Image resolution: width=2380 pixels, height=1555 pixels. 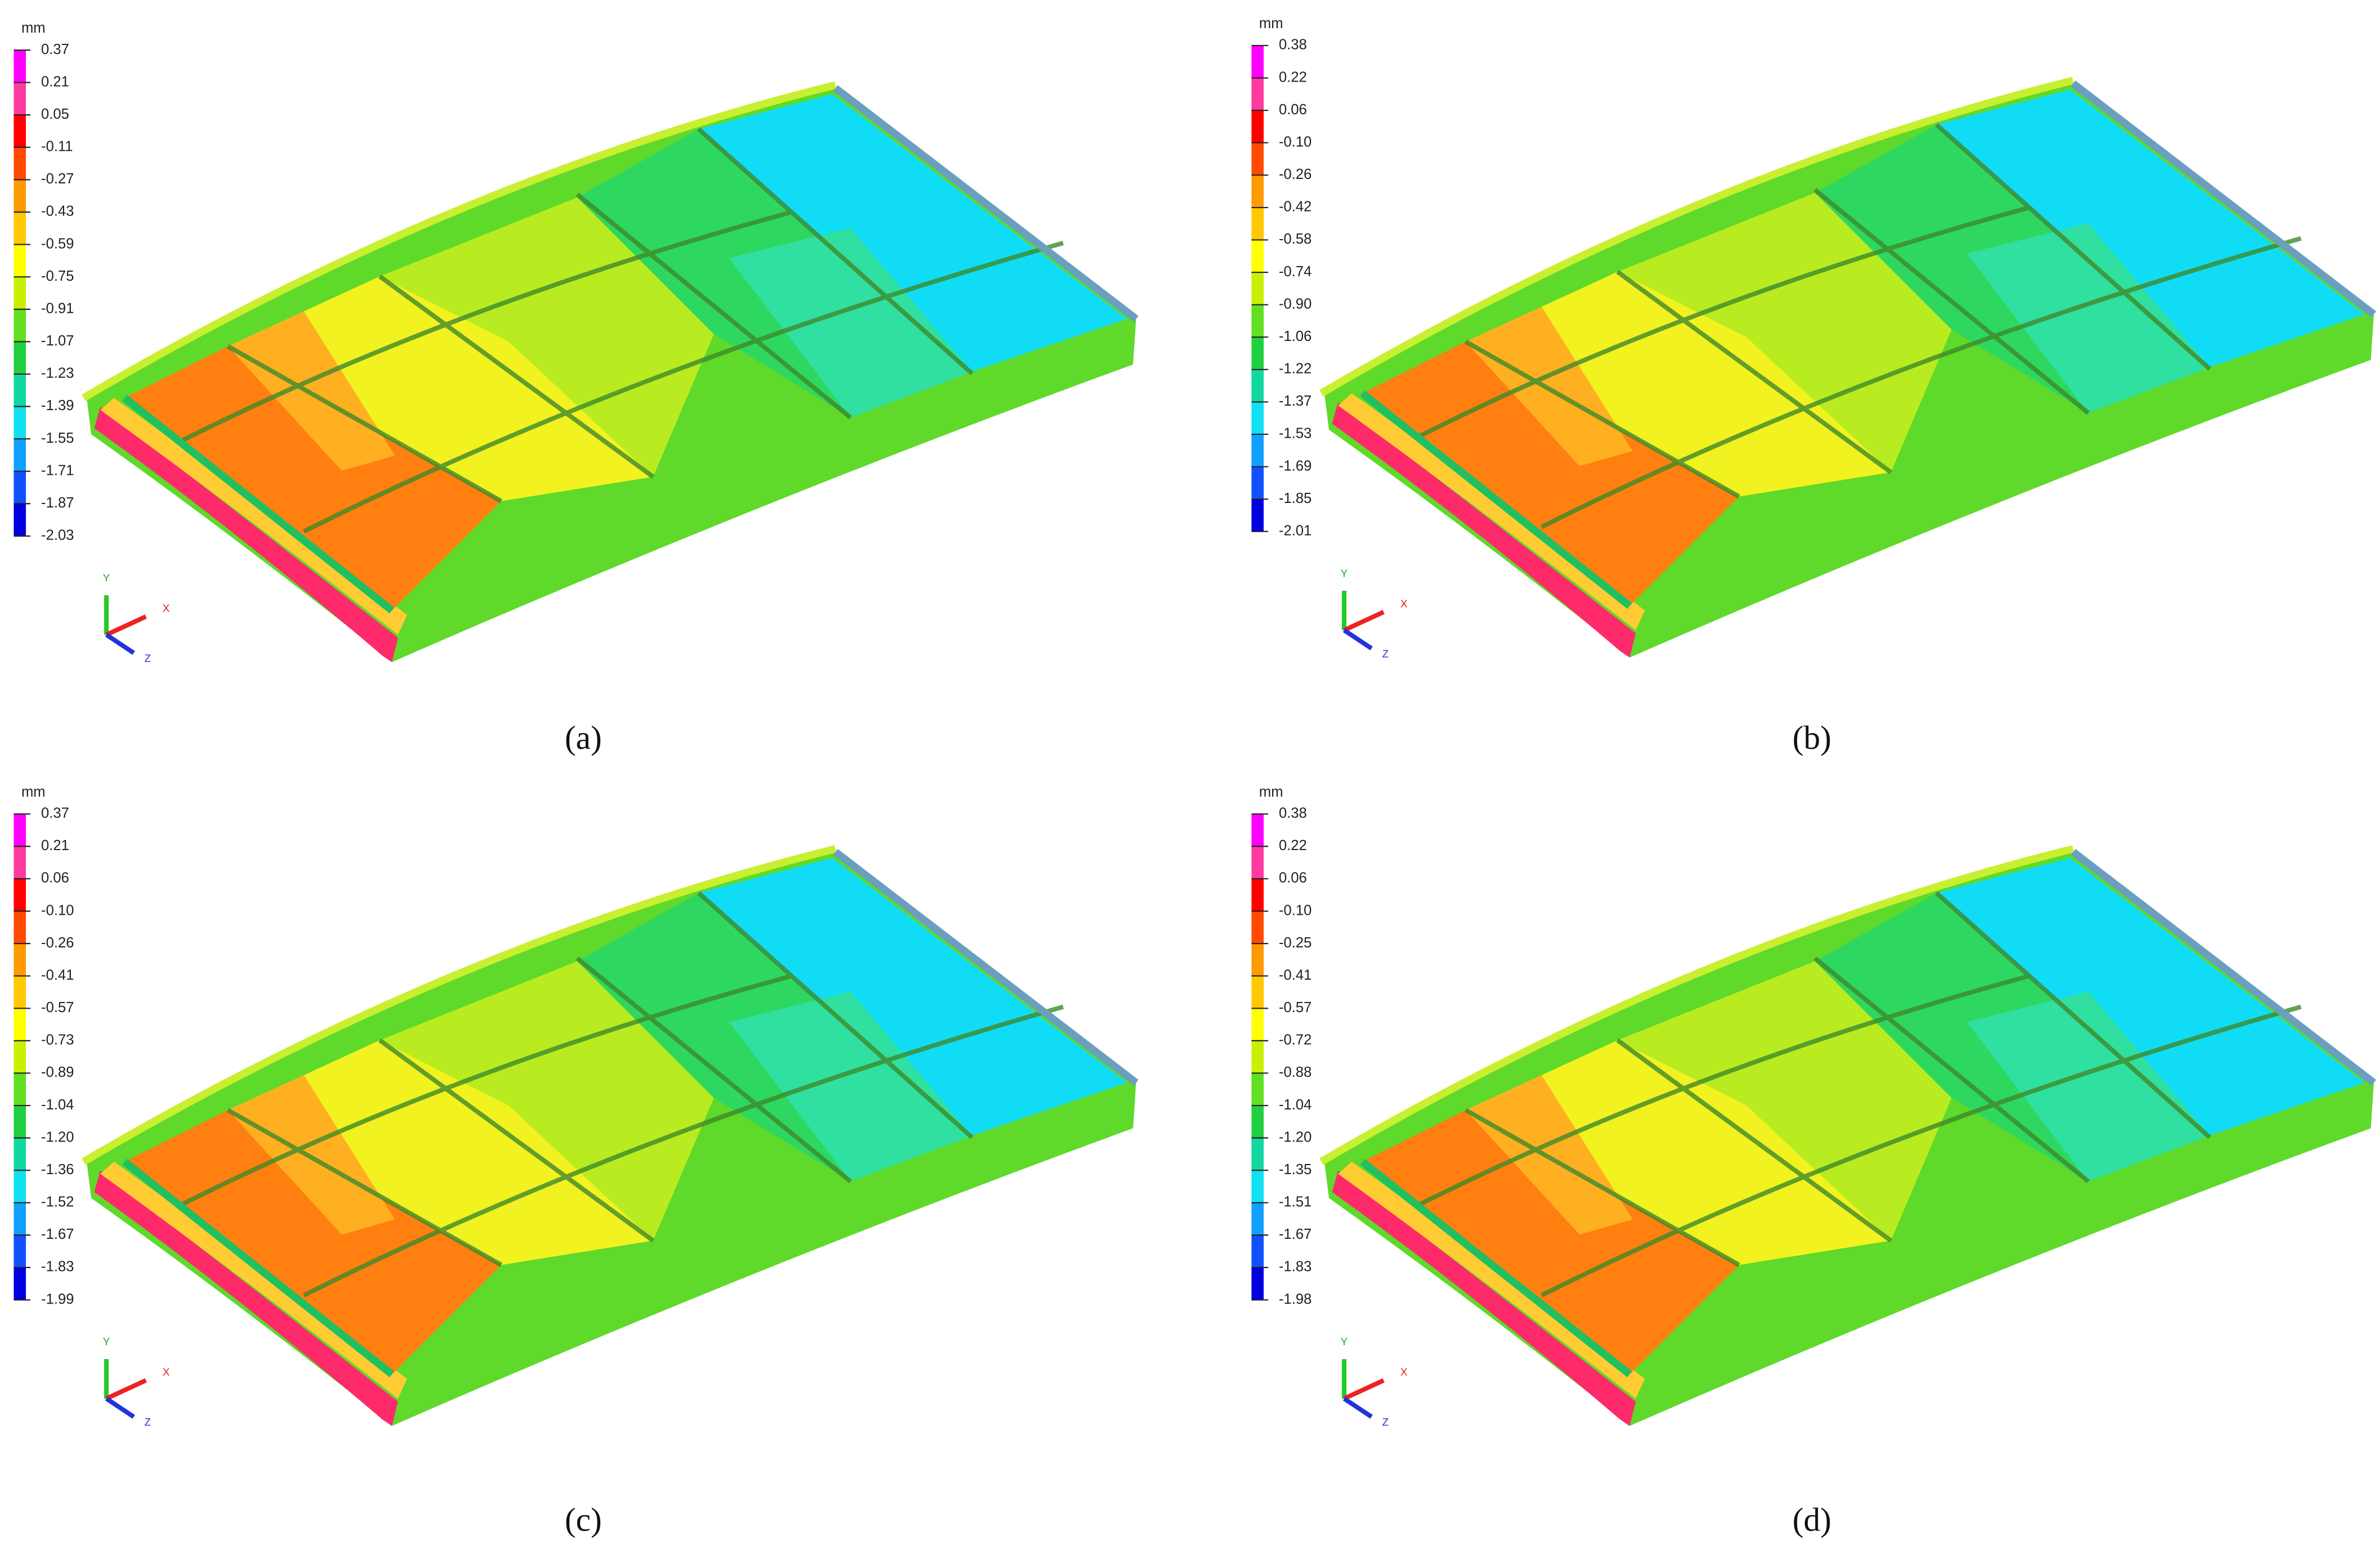 What do you see at coordinates (57, 1234) in the screenshot?
I see `legend-label: -1.67` at bounding box center [57, 1234].